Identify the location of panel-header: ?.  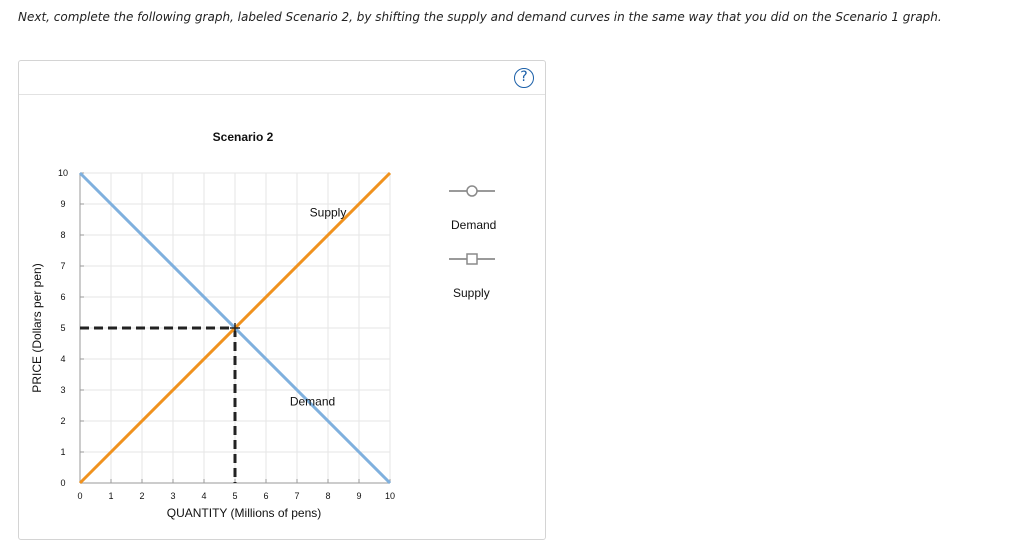
(282, 78).